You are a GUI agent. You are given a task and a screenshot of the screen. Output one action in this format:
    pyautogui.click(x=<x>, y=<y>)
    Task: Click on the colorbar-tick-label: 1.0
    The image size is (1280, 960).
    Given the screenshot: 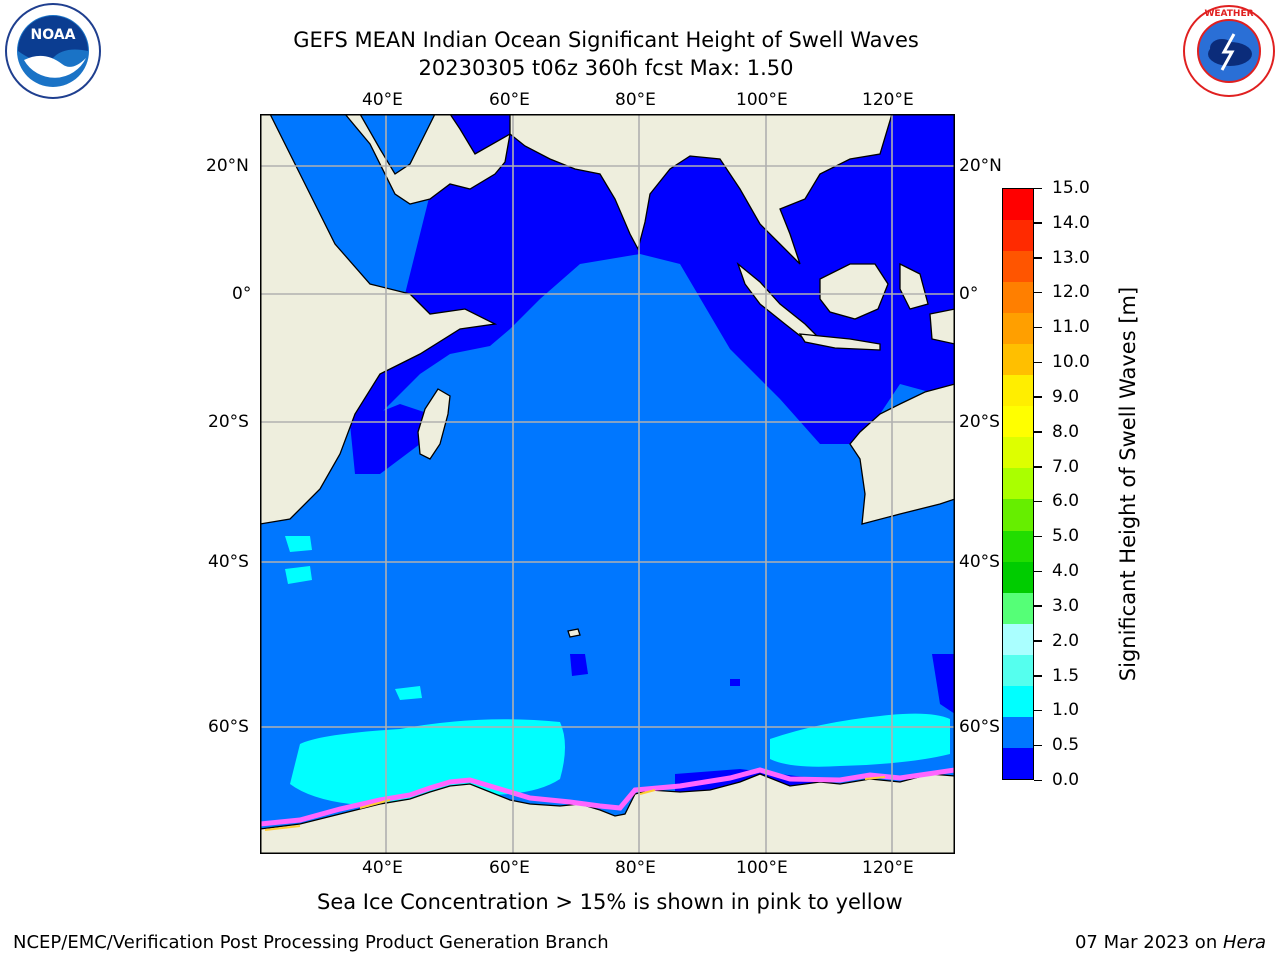 What is the action you would take?
    pyautogui.click(x=1066, y=710)
    